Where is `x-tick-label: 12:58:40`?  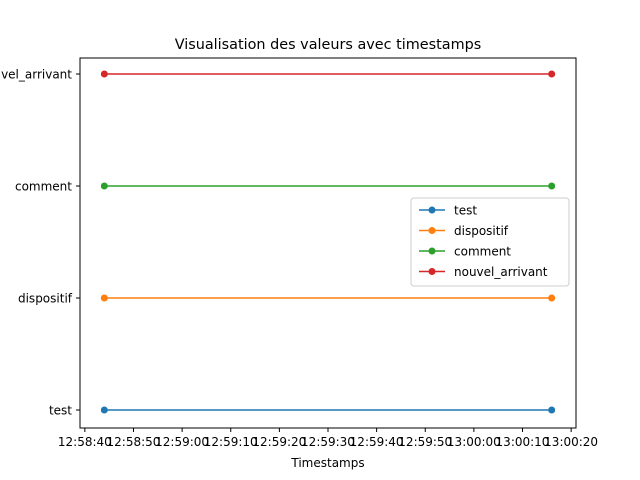
x-tick-label: 12:58:40 is located at coordinates (85, 442).